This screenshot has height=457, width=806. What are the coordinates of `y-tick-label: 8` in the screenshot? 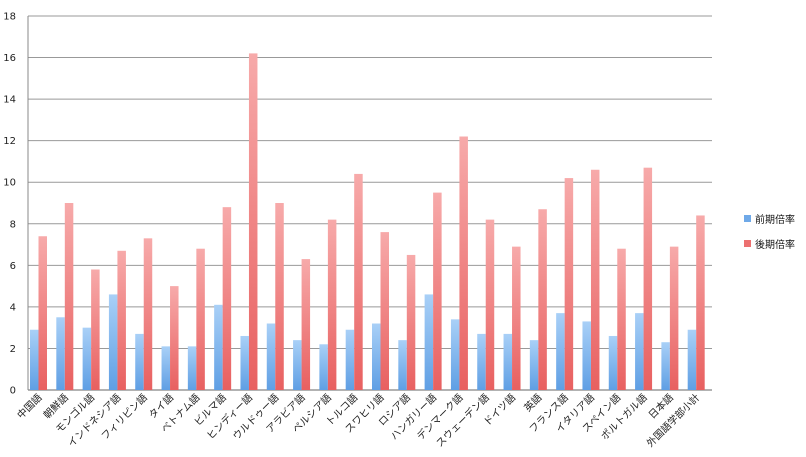 It's located at (13, 224).